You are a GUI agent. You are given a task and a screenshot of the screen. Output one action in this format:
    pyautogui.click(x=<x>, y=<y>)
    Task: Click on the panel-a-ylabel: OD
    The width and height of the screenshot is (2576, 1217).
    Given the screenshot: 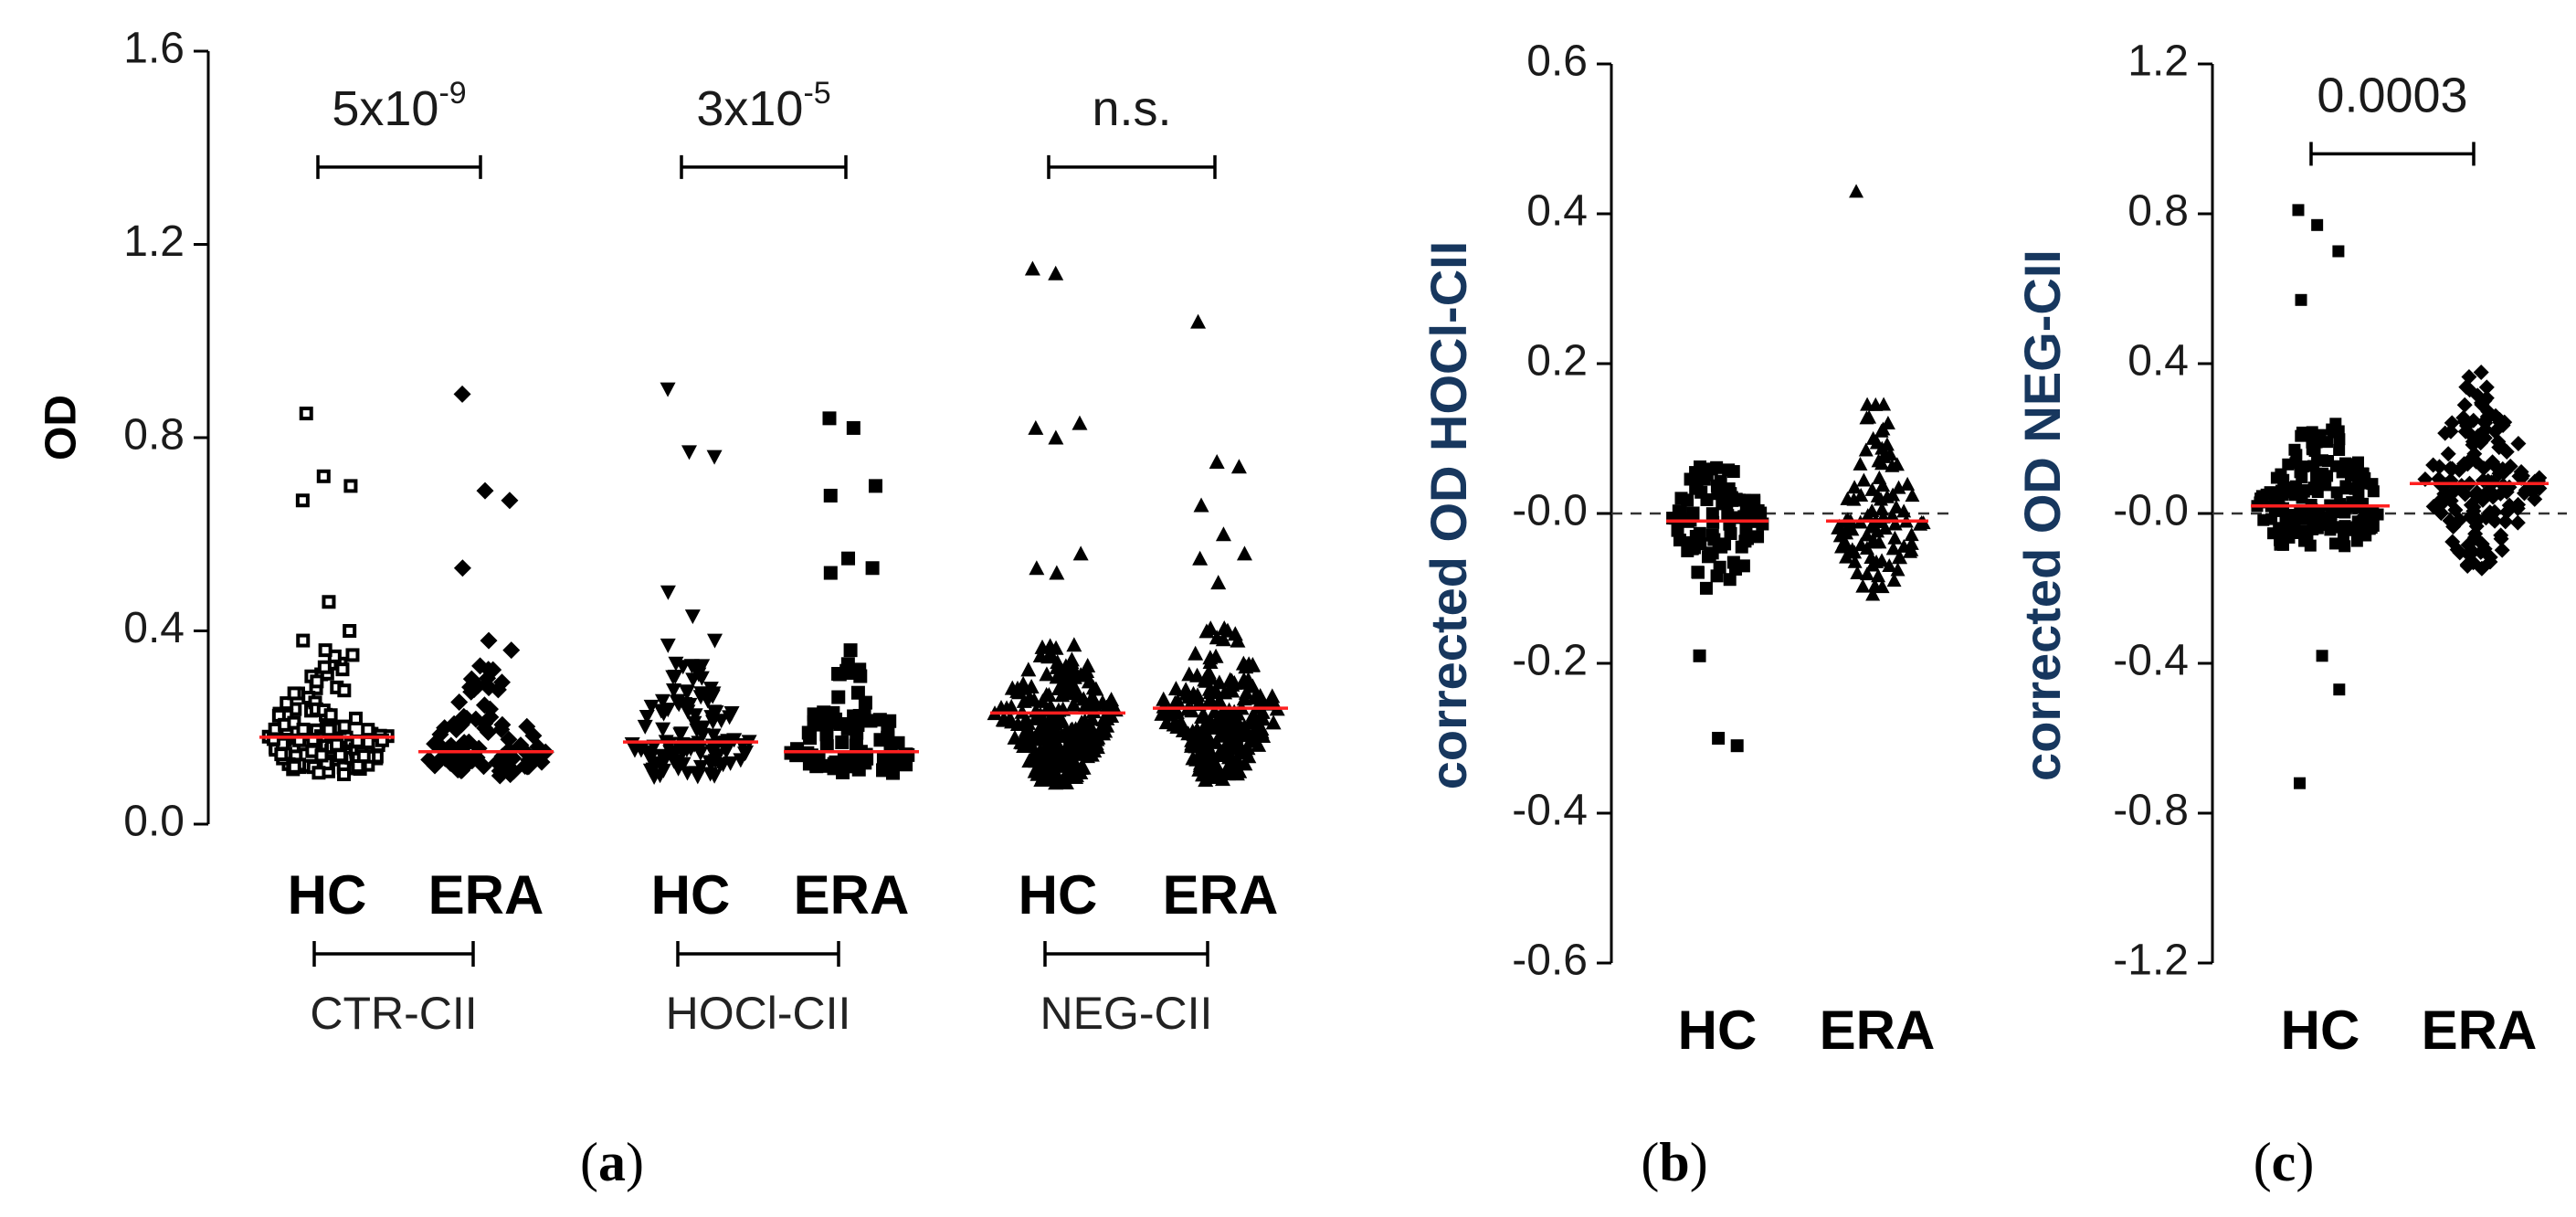 What is the action you would take?
    pyautogui.click(x=61, y=427)
    